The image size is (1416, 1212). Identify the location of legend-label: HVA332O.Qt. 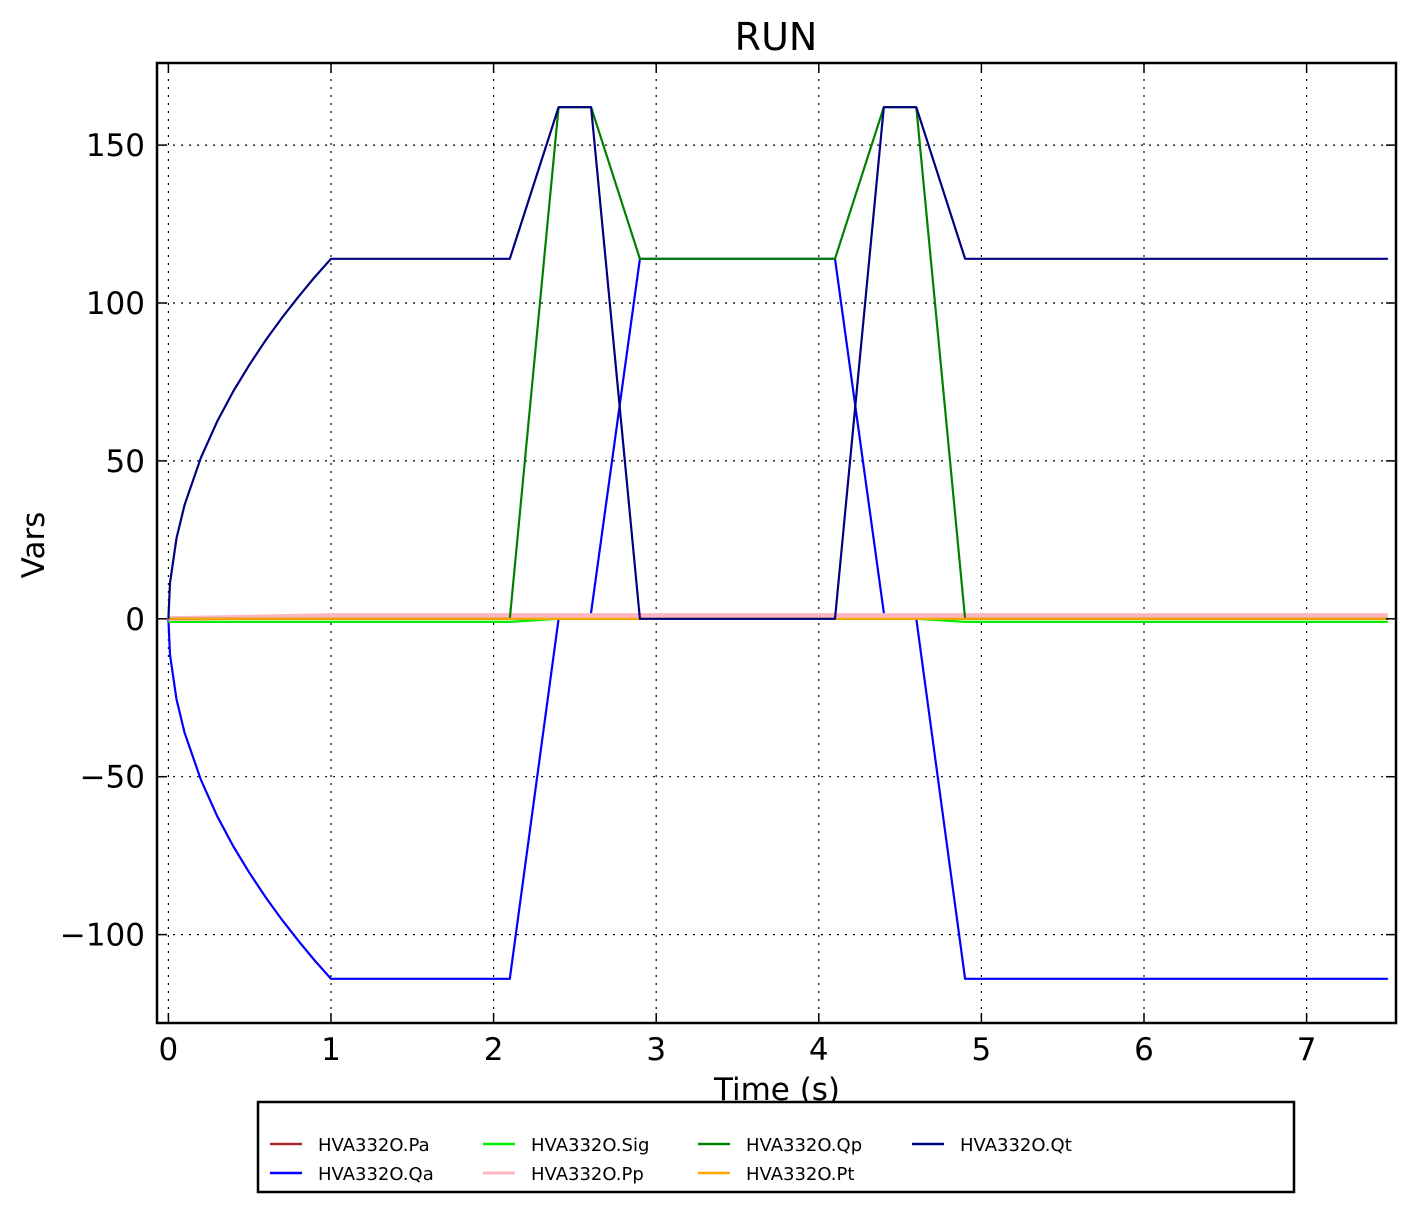
(1016, 1145).